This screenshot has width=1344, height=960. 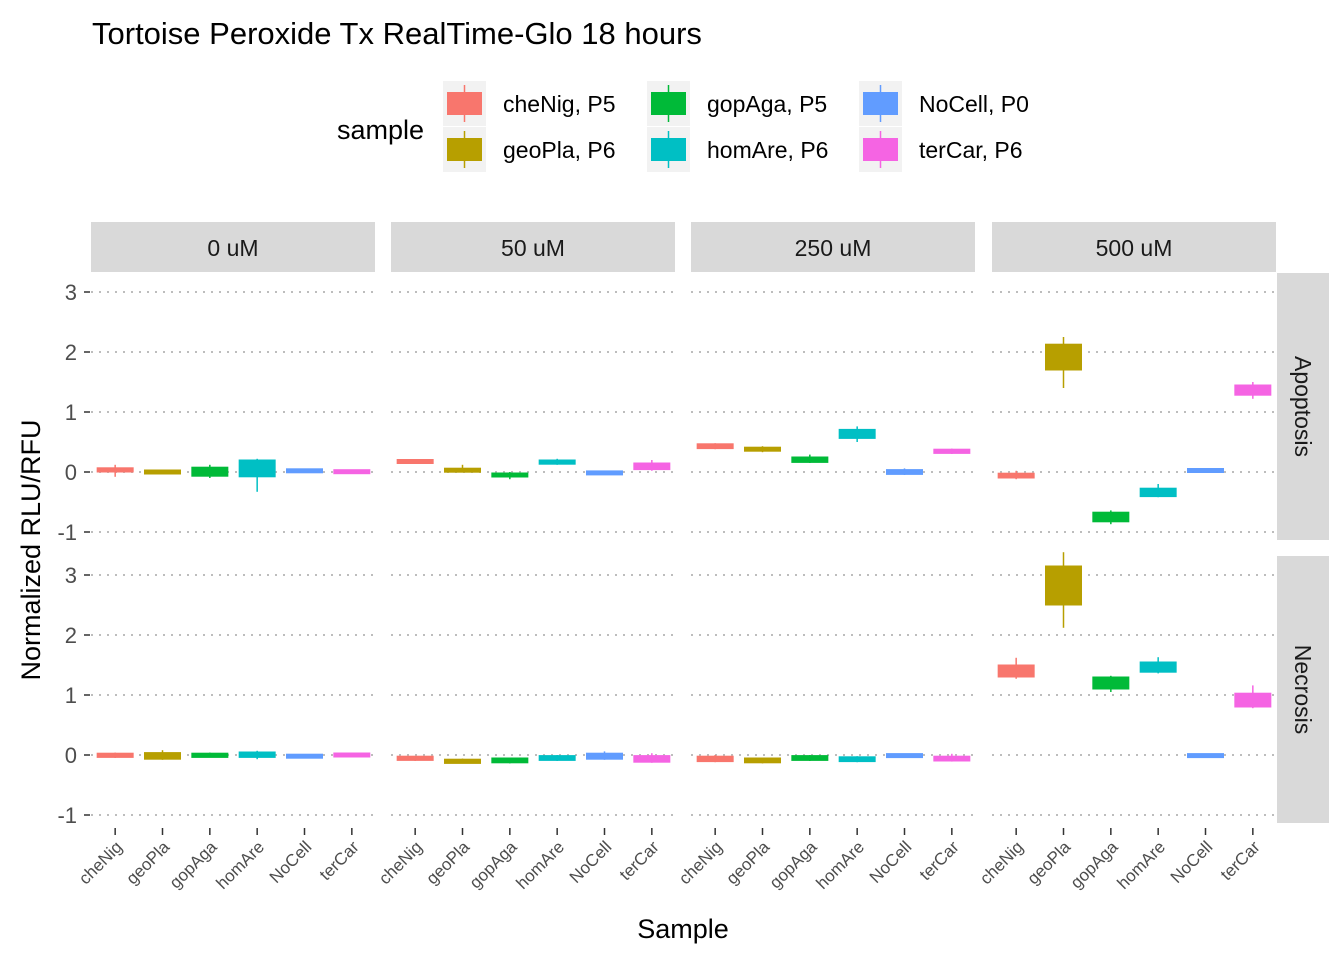 What do you see at coordinates (974, 104) in the screenshot?
I see `legend-label: NoCell, P0` at bounding box center [974, 104].